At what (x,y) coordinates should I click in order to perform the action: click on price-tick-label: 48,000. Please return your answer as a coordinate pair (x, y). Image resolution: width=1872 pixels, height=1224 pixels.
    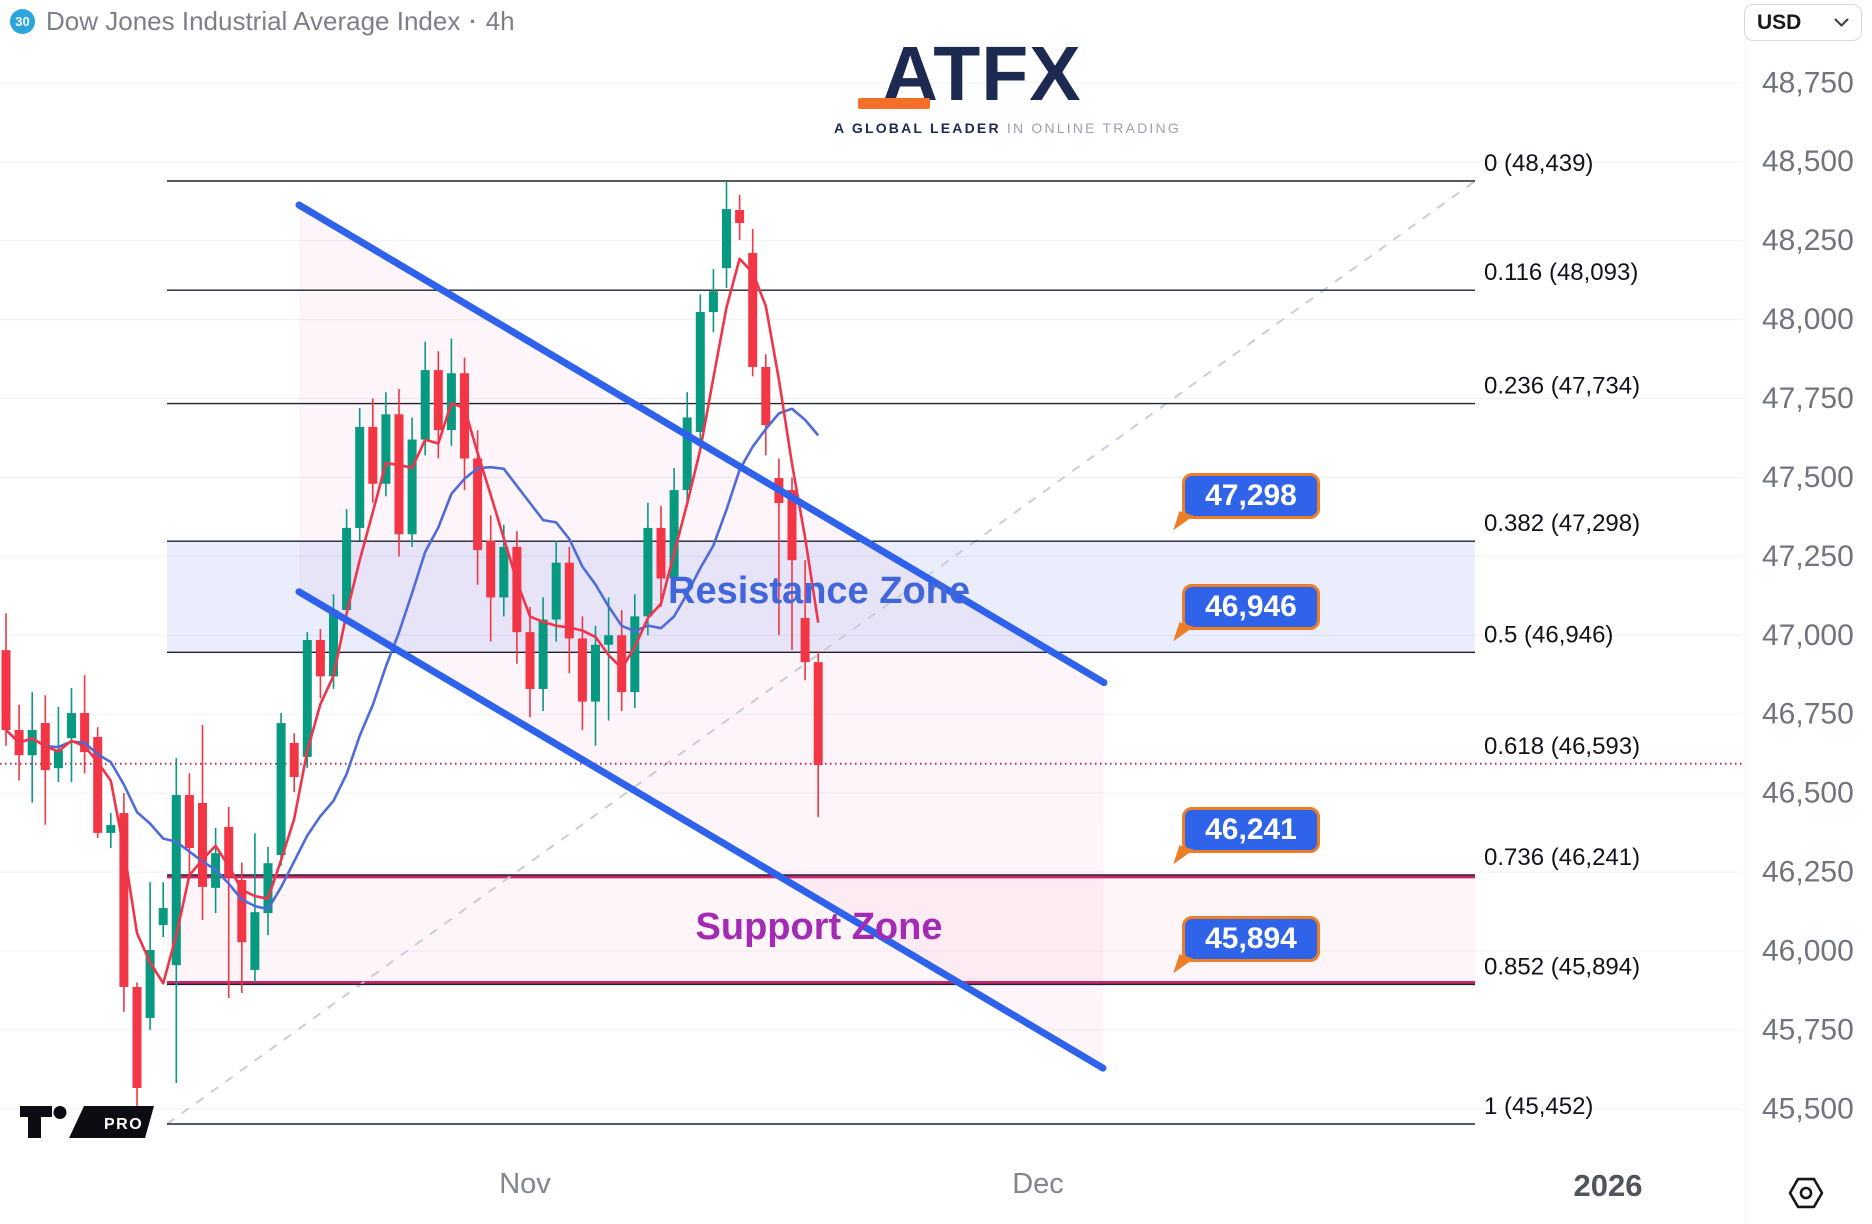
    Looking at the image, I should click on (1808, 319).